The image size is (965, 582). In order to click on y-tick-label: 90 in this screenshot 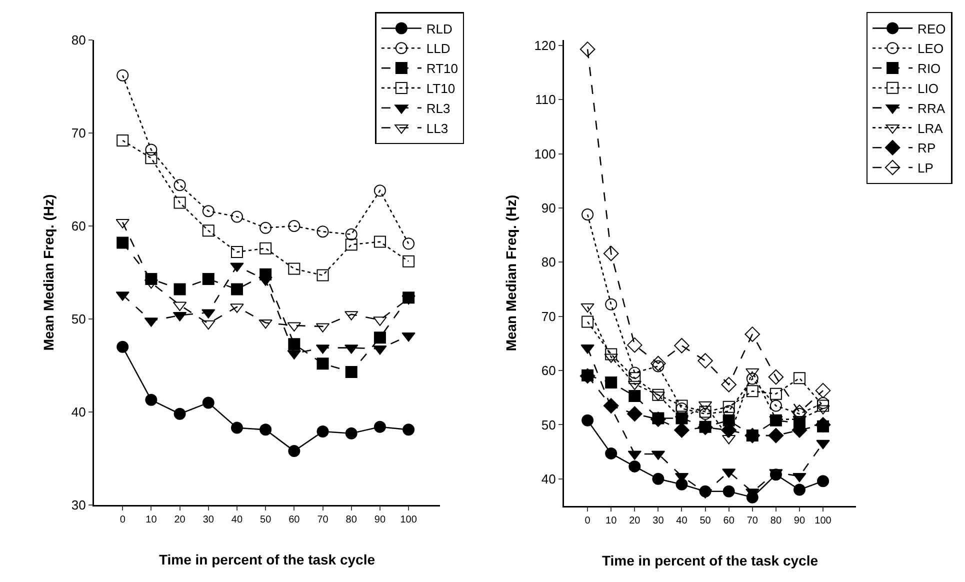, I will do `click(548, 208)`.